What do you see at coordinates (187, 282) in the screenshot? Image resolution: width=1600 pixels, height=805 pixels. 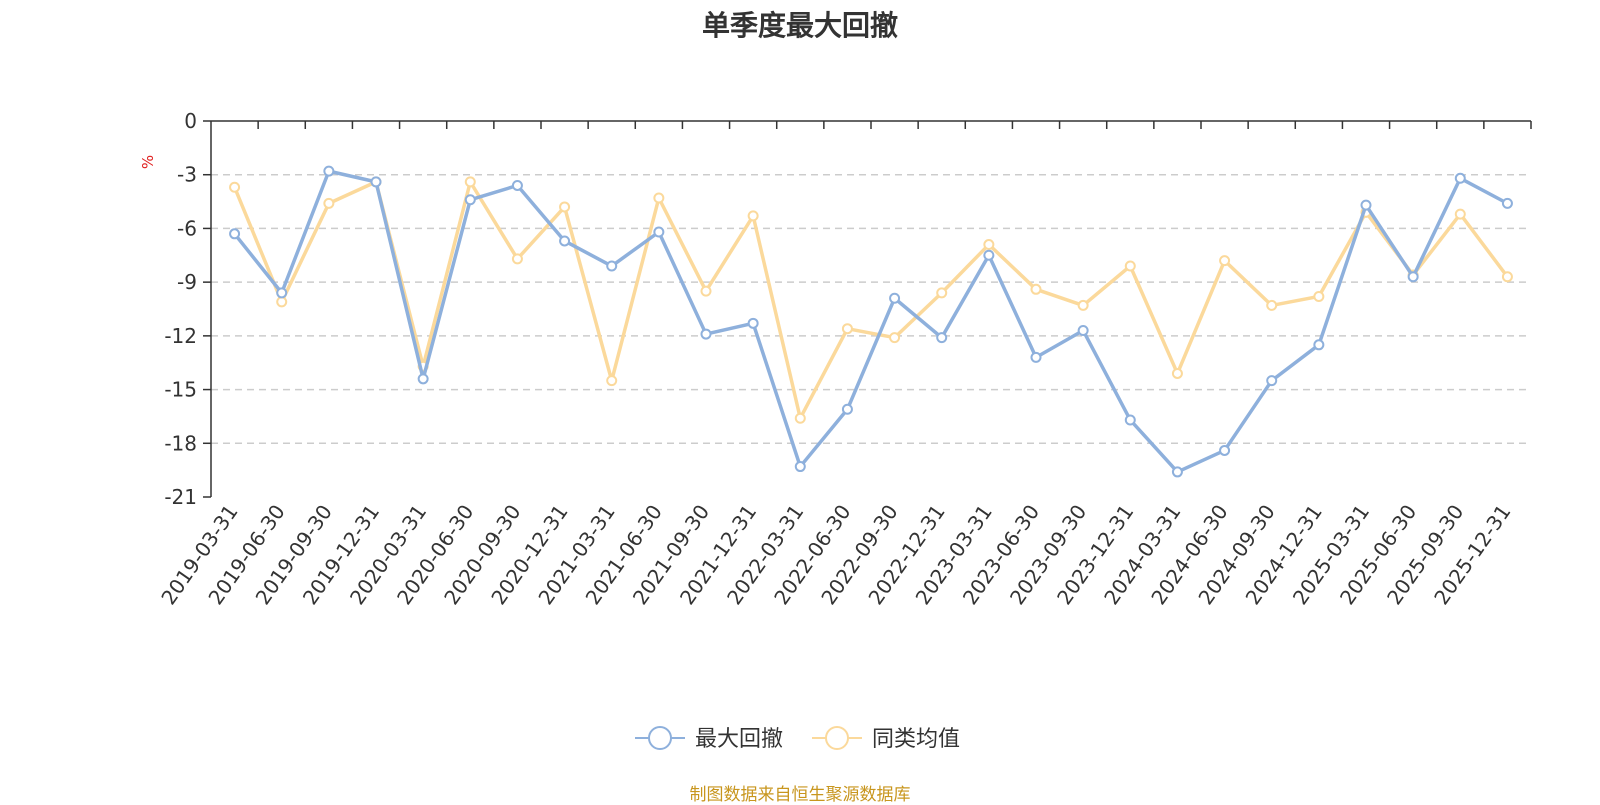 I see `y-tick-label: -9` at bounding box center [187, 282].